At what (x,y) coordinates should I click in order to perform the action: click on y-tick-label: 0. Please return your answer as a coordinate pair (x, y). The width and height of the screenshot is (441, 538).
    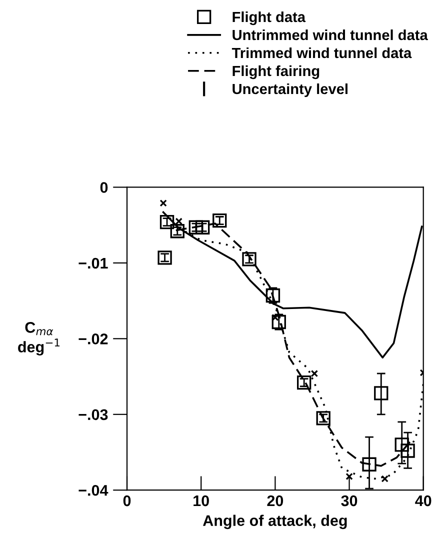
    Looking at the image, I should click on (104, 187).